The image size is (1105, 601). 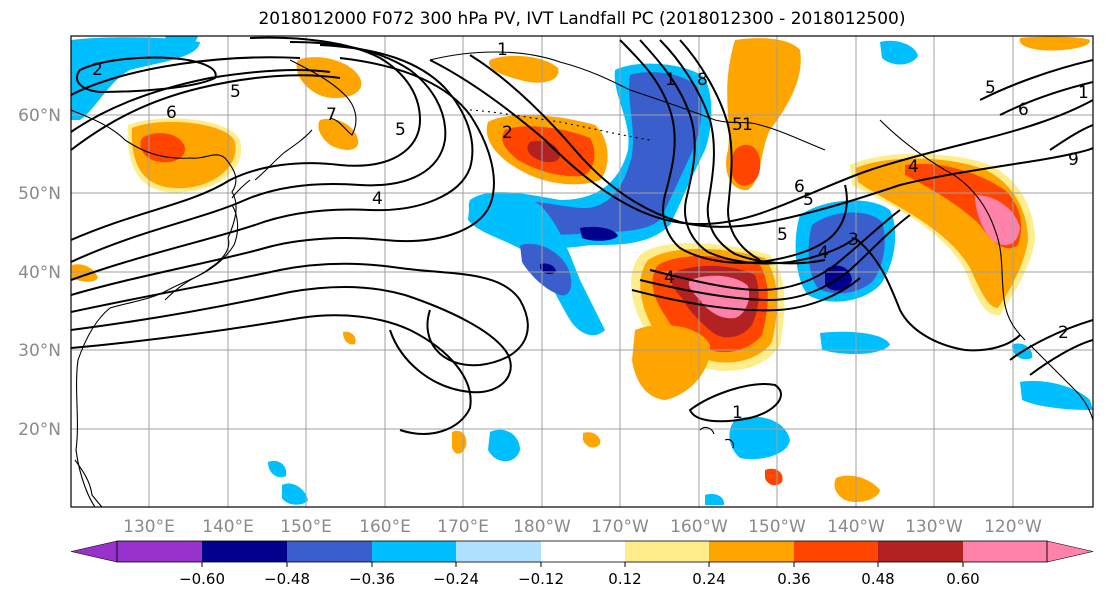 I want to click on lon-tick: 140°W, so click(x=856, y=527).